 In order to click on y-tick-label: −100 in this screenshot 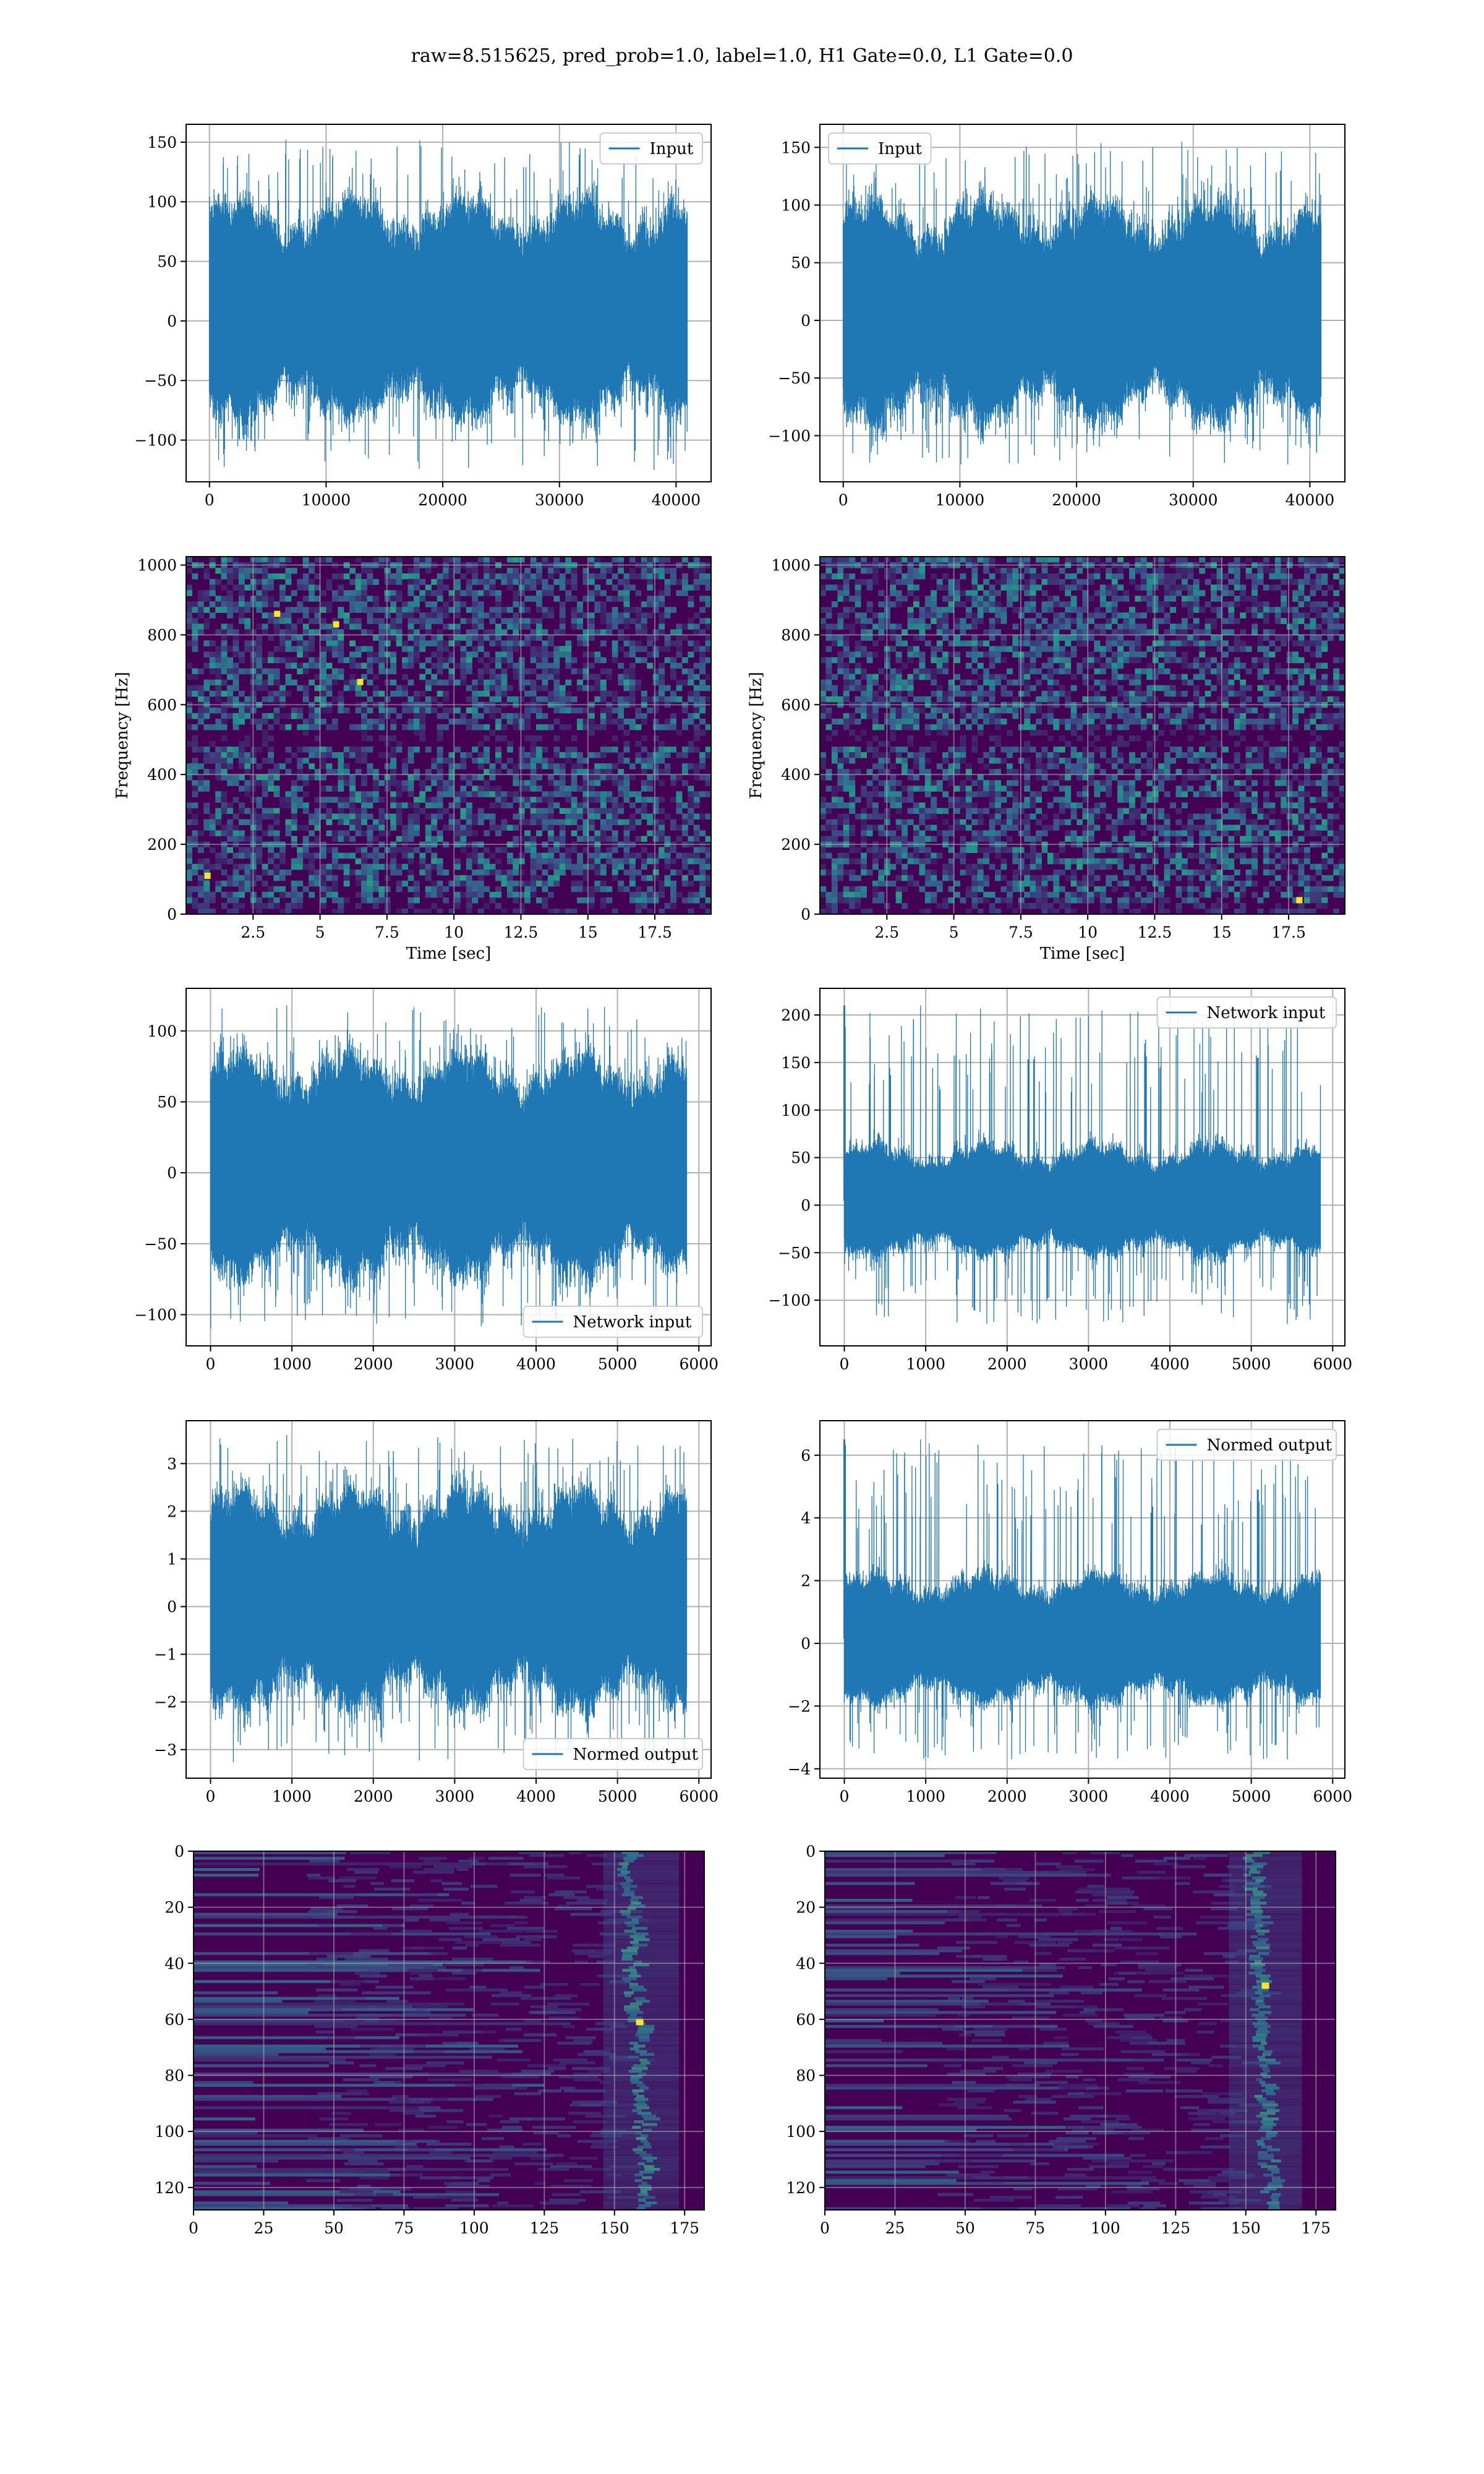, I will do `click(789, 436)`.